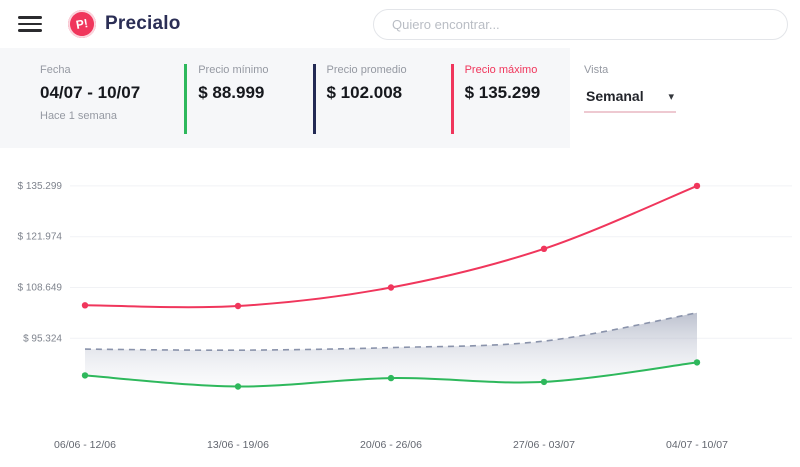 This screenshot has height=467, width=800. I want to click on search-input, so click(580, 24).